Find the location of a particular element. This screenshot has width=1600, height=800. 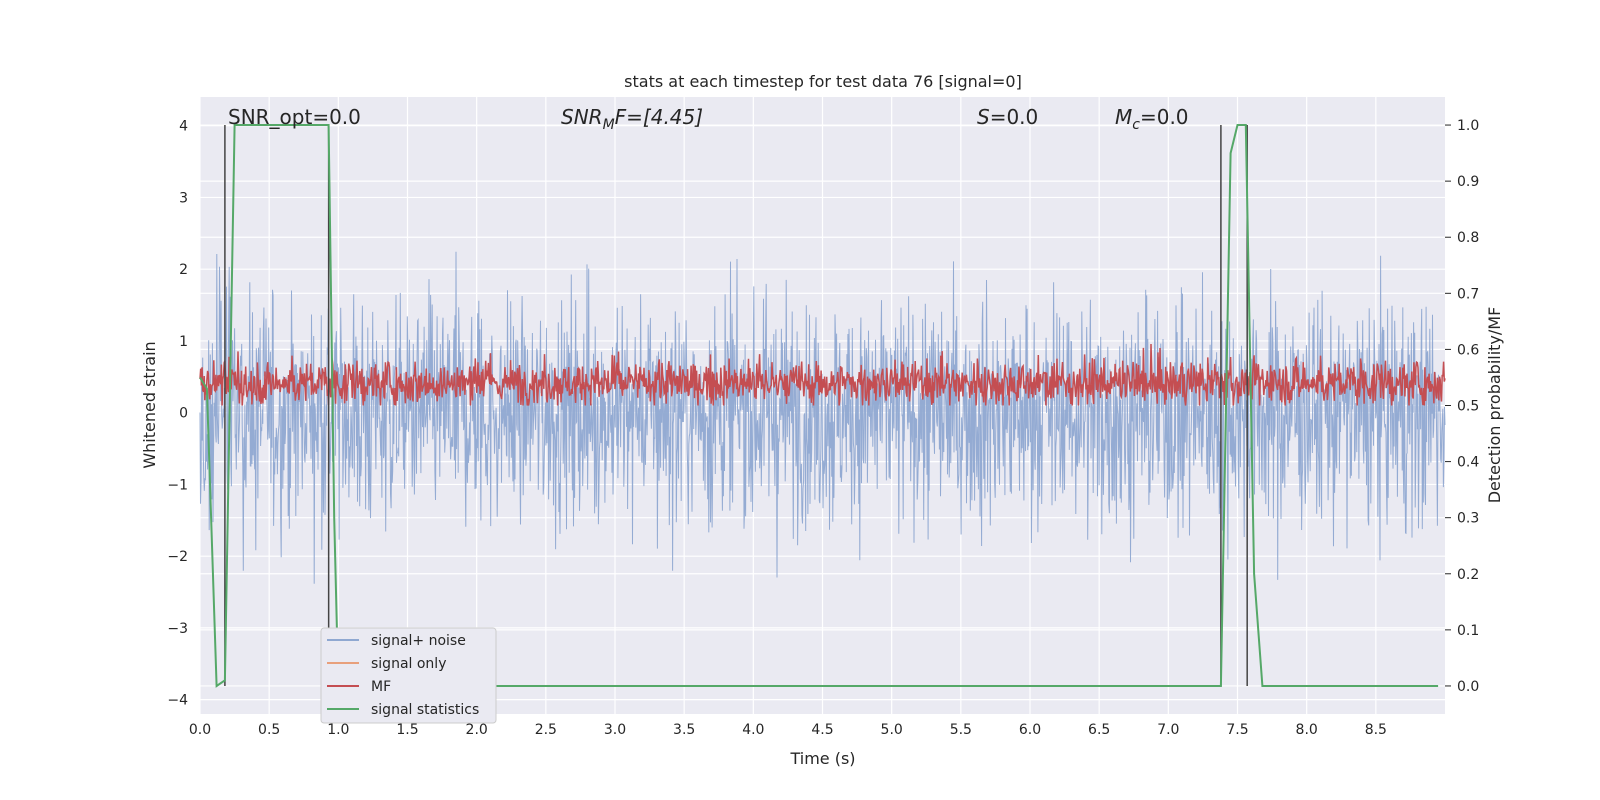

x-tick-label: 6.0 is located at coordinates (1030, 730).